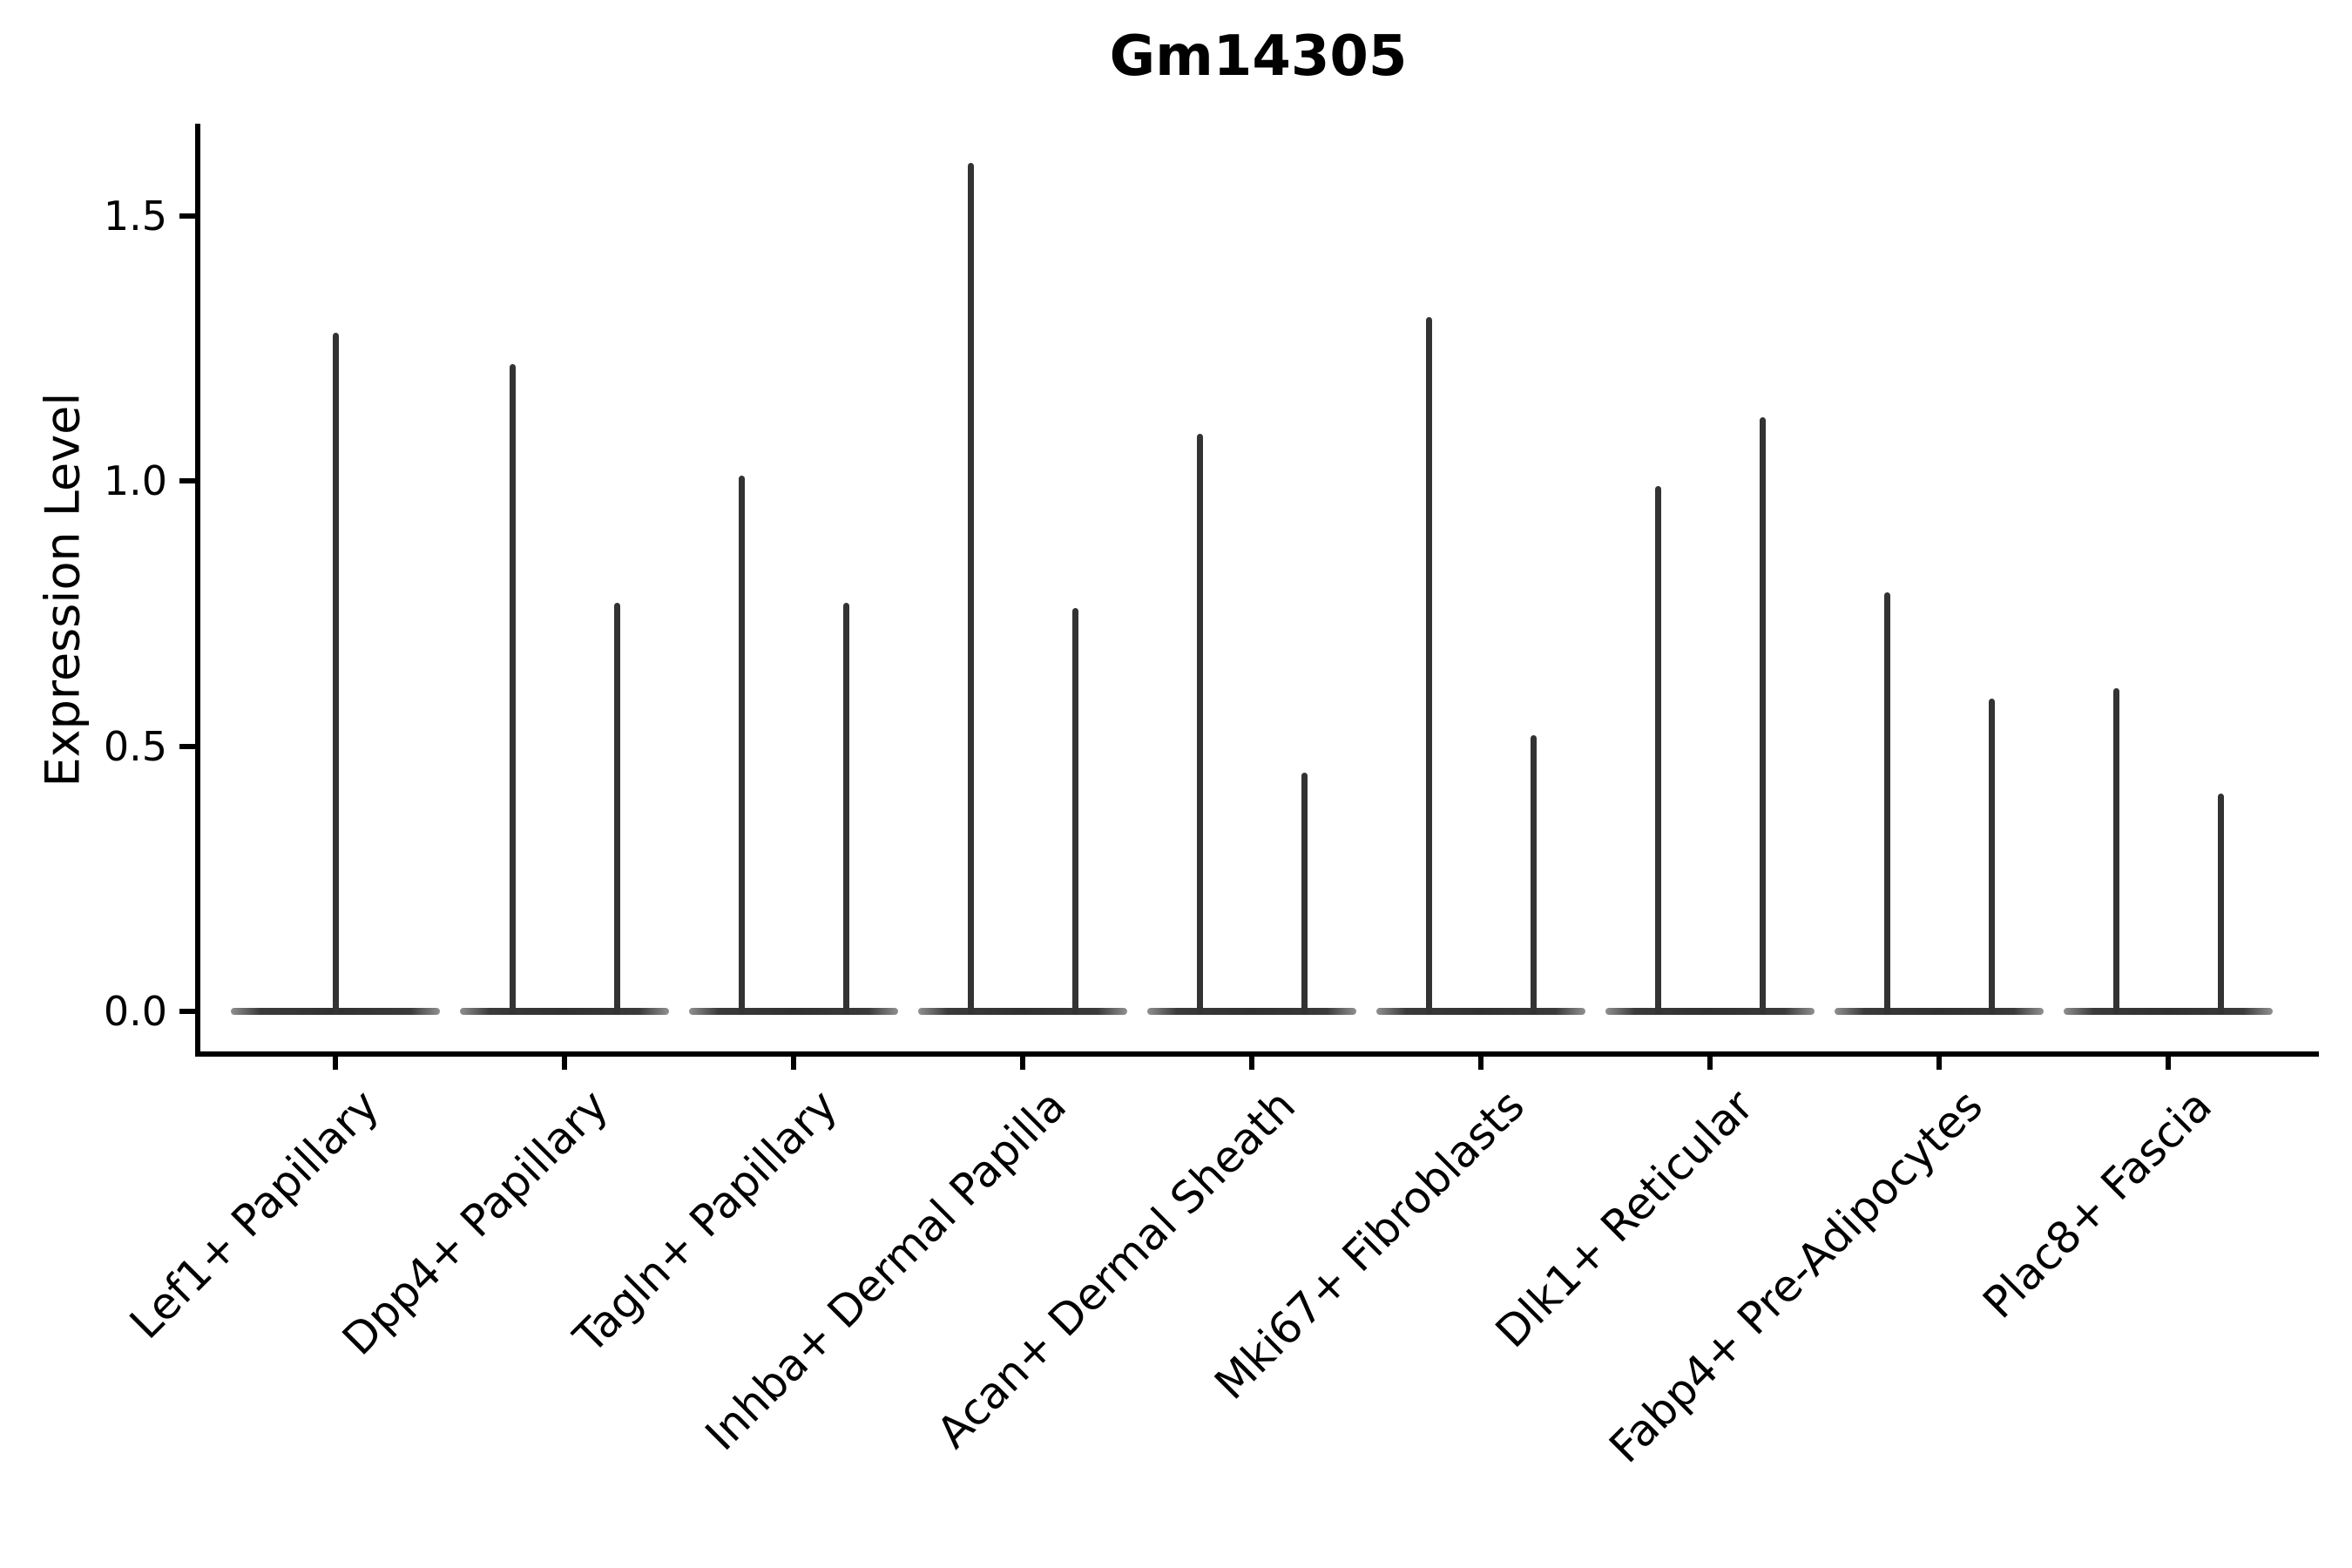 Image resolution: width=2352 pixels, height=1568 pixels. Describe the element at coordinates (135, 481) in the screenshot. I see `y-tick-label: 1.0` at that location.